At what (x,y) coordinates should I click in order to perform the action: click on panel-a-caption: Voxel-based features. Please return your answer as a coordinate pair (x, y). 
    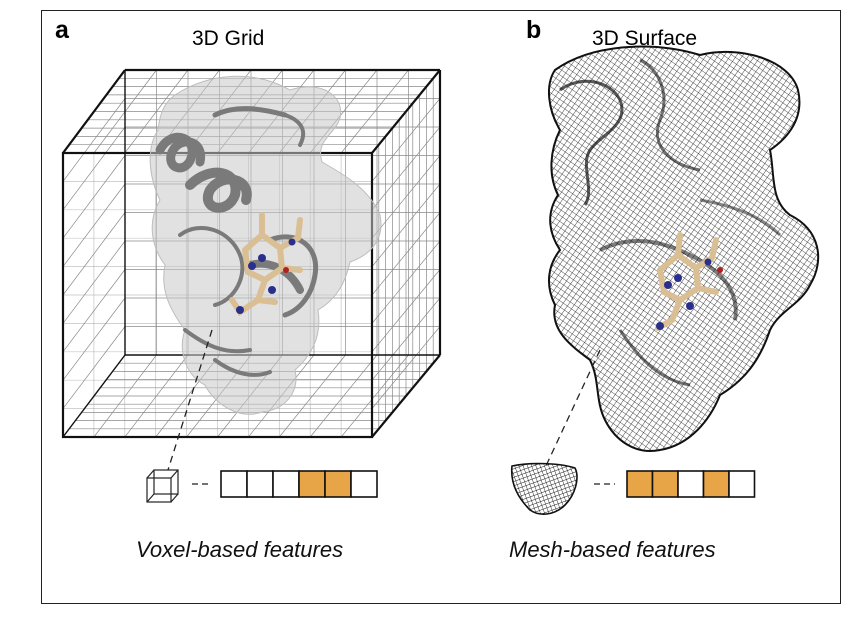
    Looking at the image, I should click on (240, 549).